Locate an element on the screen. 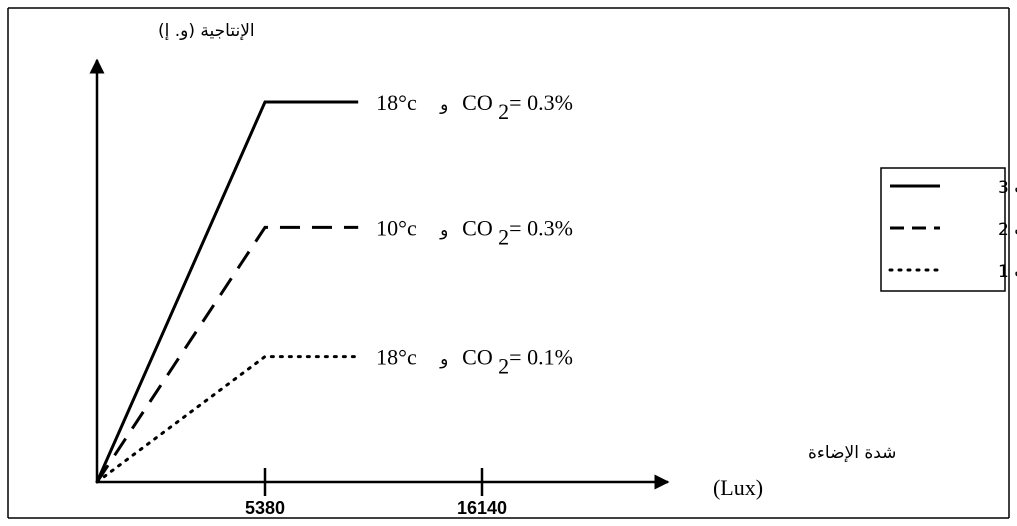 This screenshot has width=1017, height=526. legend-entry-1: ت 3 is located at coordinates (953, 188).